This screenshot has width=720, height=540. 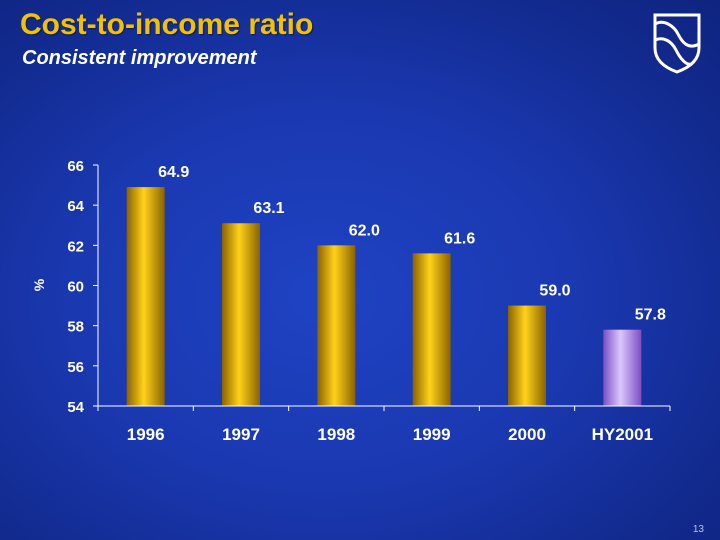 I want to click on bar-1996, so click(x=145, y=296).